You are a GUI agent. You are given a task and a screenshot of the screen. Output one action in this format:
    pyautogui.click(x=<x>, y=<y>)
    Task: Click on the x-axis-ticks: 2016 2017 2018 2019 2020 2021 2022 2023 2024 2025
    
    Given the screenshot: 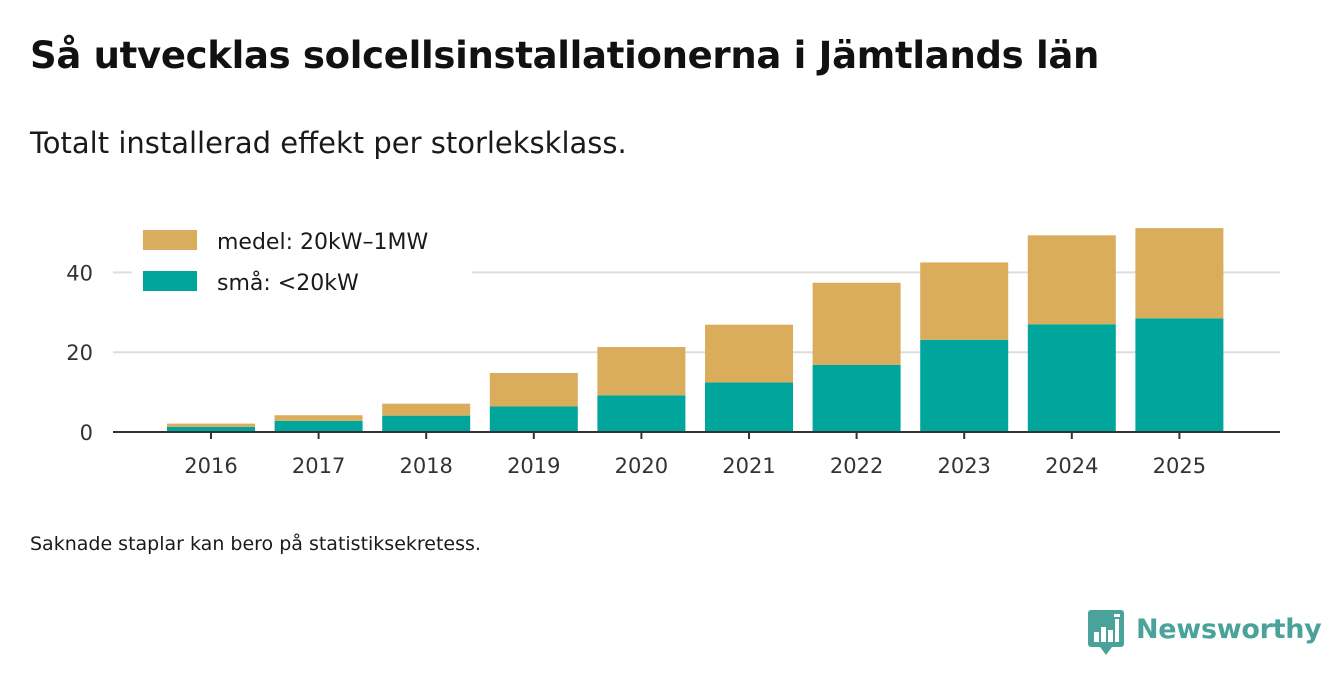 What is the action you would take?
    pyautogui.click(x=695, y=455)
    